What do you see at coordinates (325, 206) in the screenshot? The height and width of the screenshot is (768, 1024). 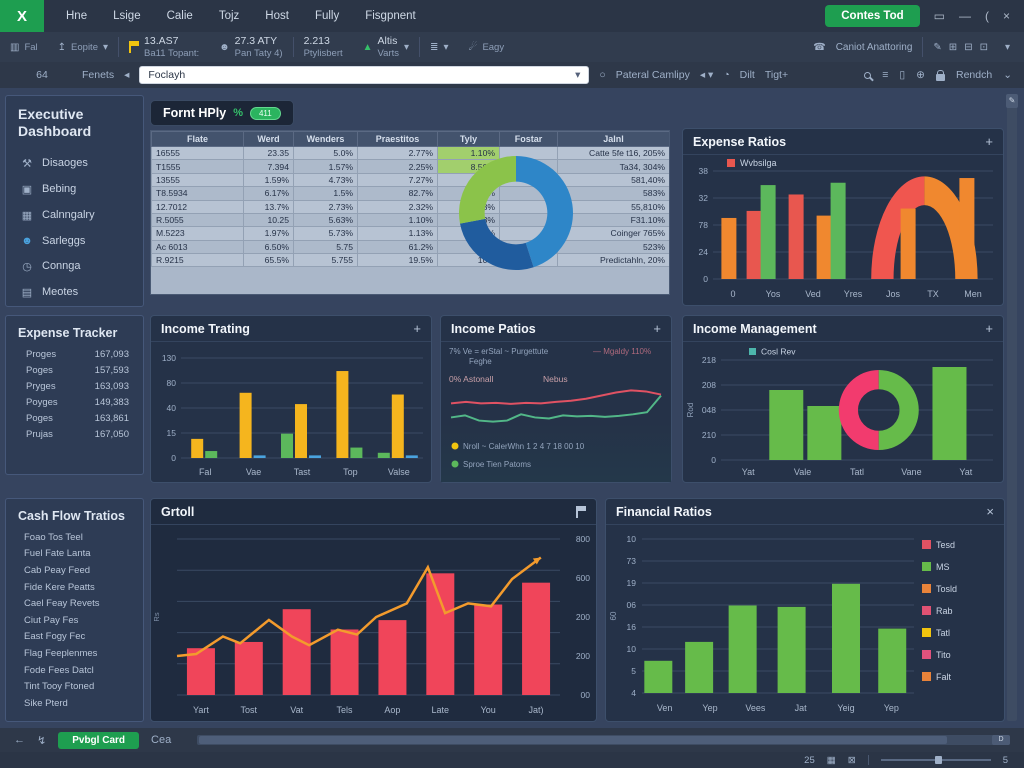 I see `table-cell: 2.73%` at bounding box center [325, 206].